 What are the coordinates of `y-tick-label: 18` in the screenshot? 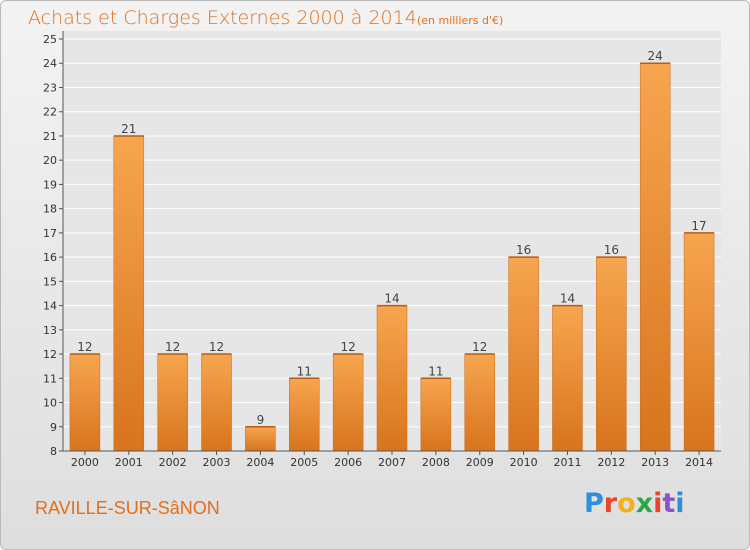 It's located at (50, 209).